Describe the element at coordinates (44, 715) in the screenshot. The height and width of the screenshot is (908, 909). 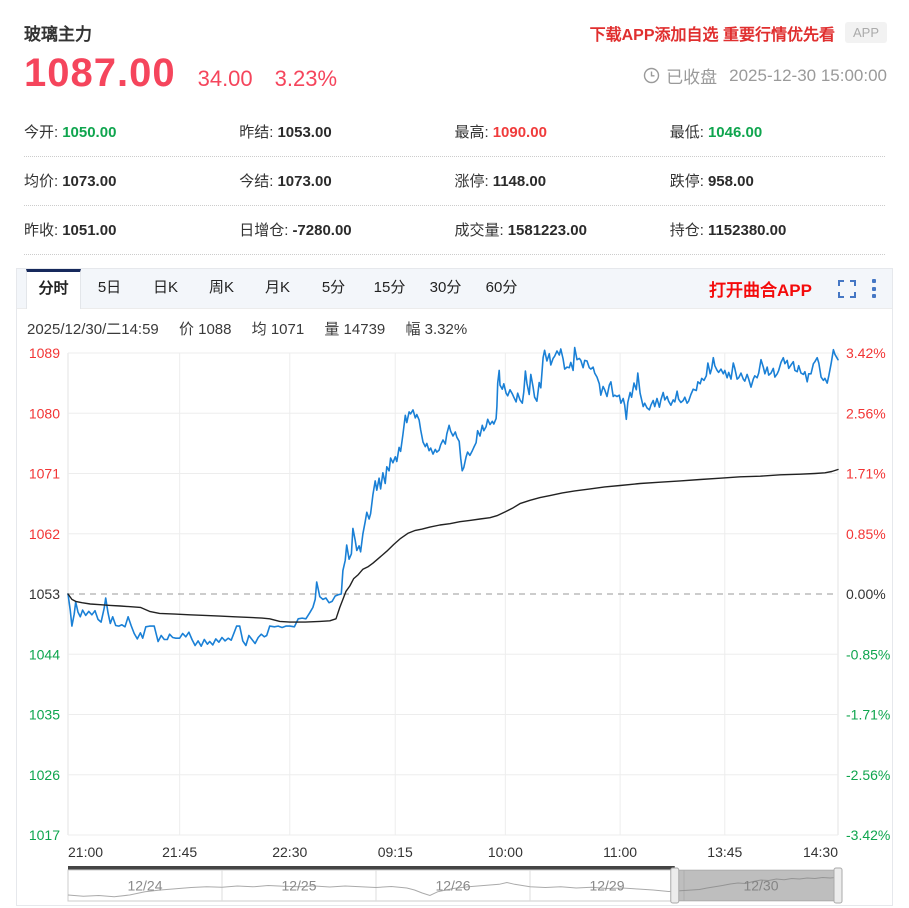
I see `y-axis-left-label: 1035` at that location.